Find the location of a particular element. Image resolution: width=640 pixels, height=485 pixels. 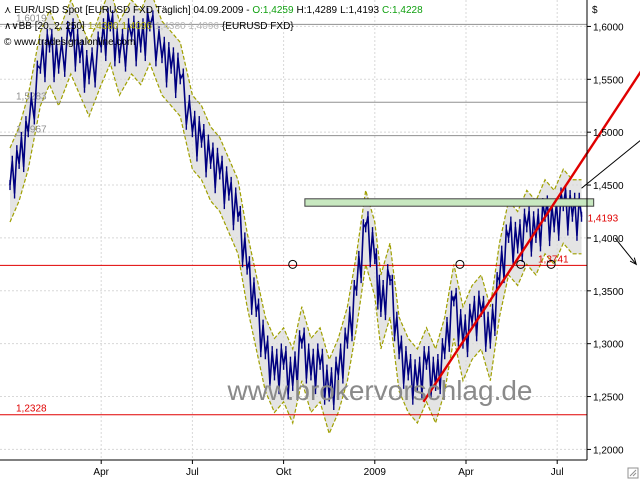

y-tick-label: 1,6000 is located at coordinates (608, 27).